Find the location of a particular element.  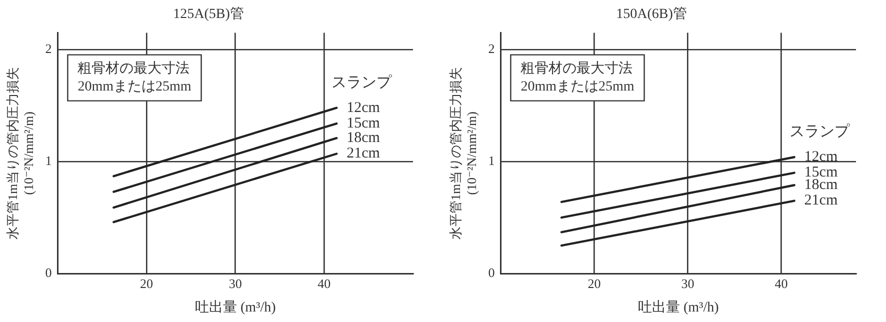

chart-title: 125A(5B)管 is located at coordinates (208, 14).